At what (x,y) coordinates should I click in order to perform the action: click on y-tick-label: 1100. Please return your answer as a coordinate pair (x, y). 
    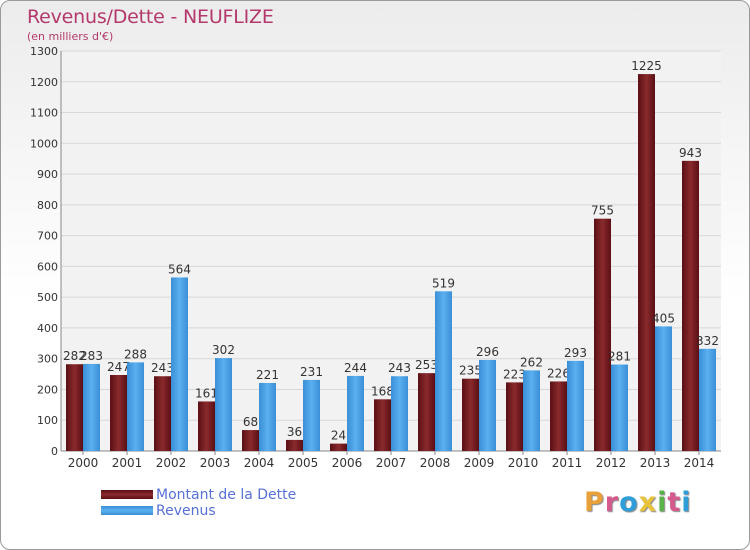
    Looking at the image, I should click on (44, 113).